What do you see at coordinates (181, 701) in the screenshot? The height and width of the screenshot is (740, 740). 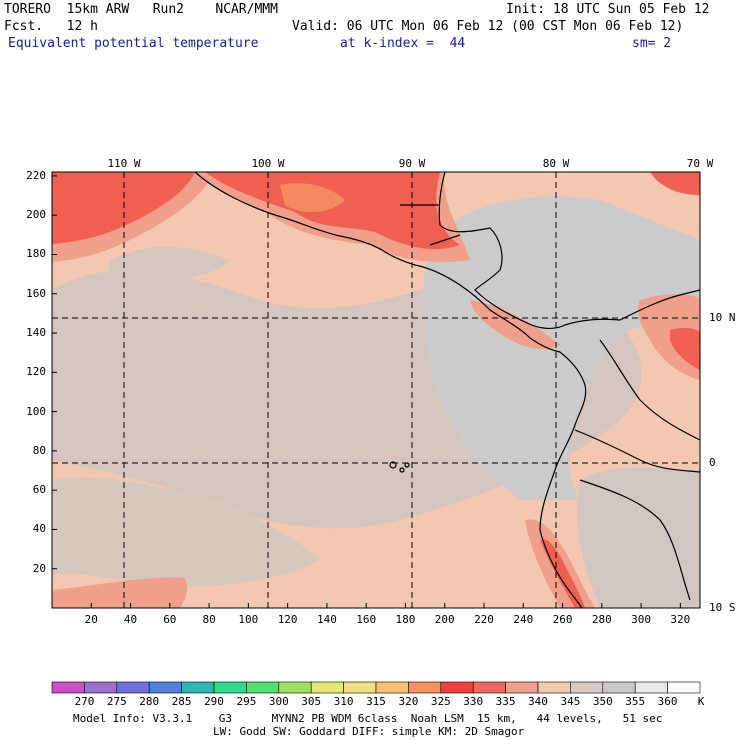 I see `colorbar-label: 285` at bounding box center [181, 701].